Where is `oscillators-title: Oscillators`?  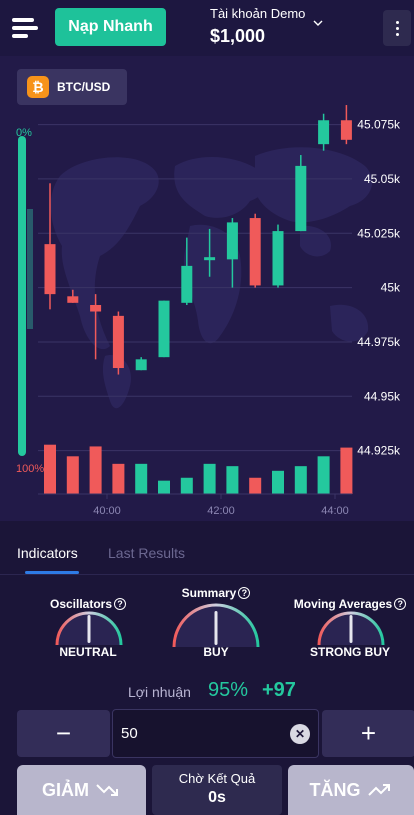
oscillators-title: Oscillators is located at coordinates (81, 604).